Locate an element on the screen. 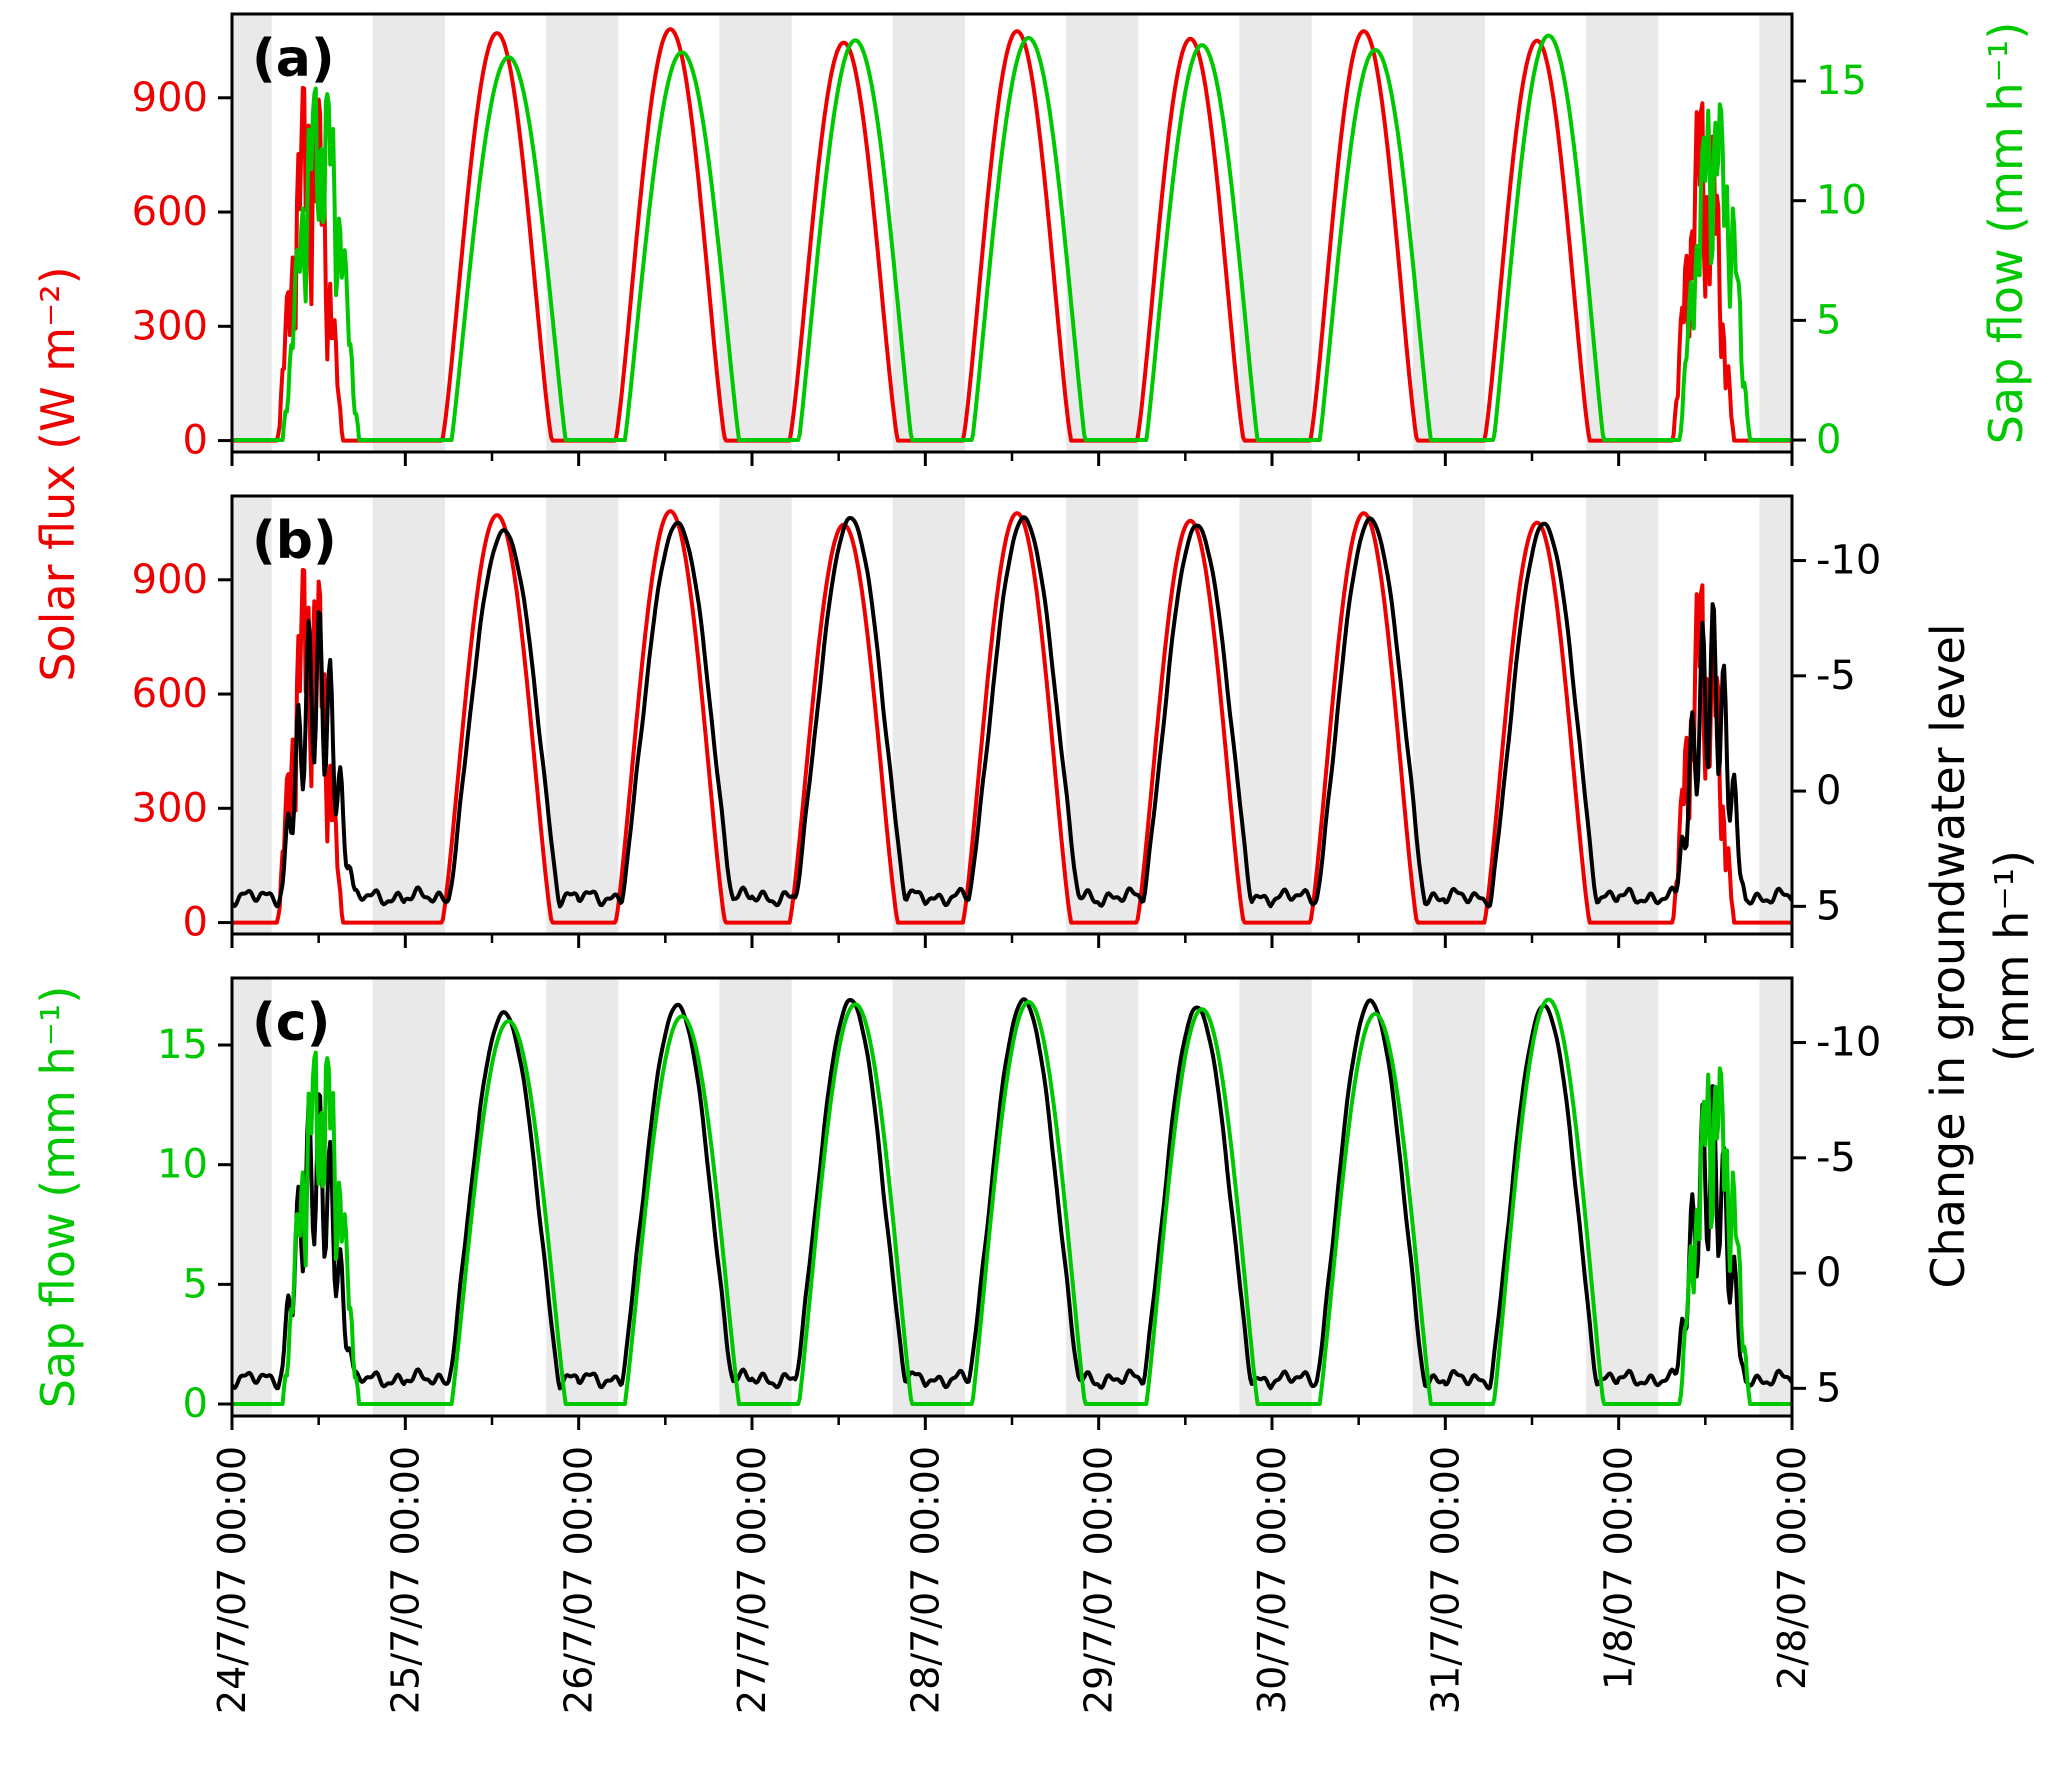 The image size is (2067, 1771). left-tick-label: 15 is located at coordinates (182, 1045).